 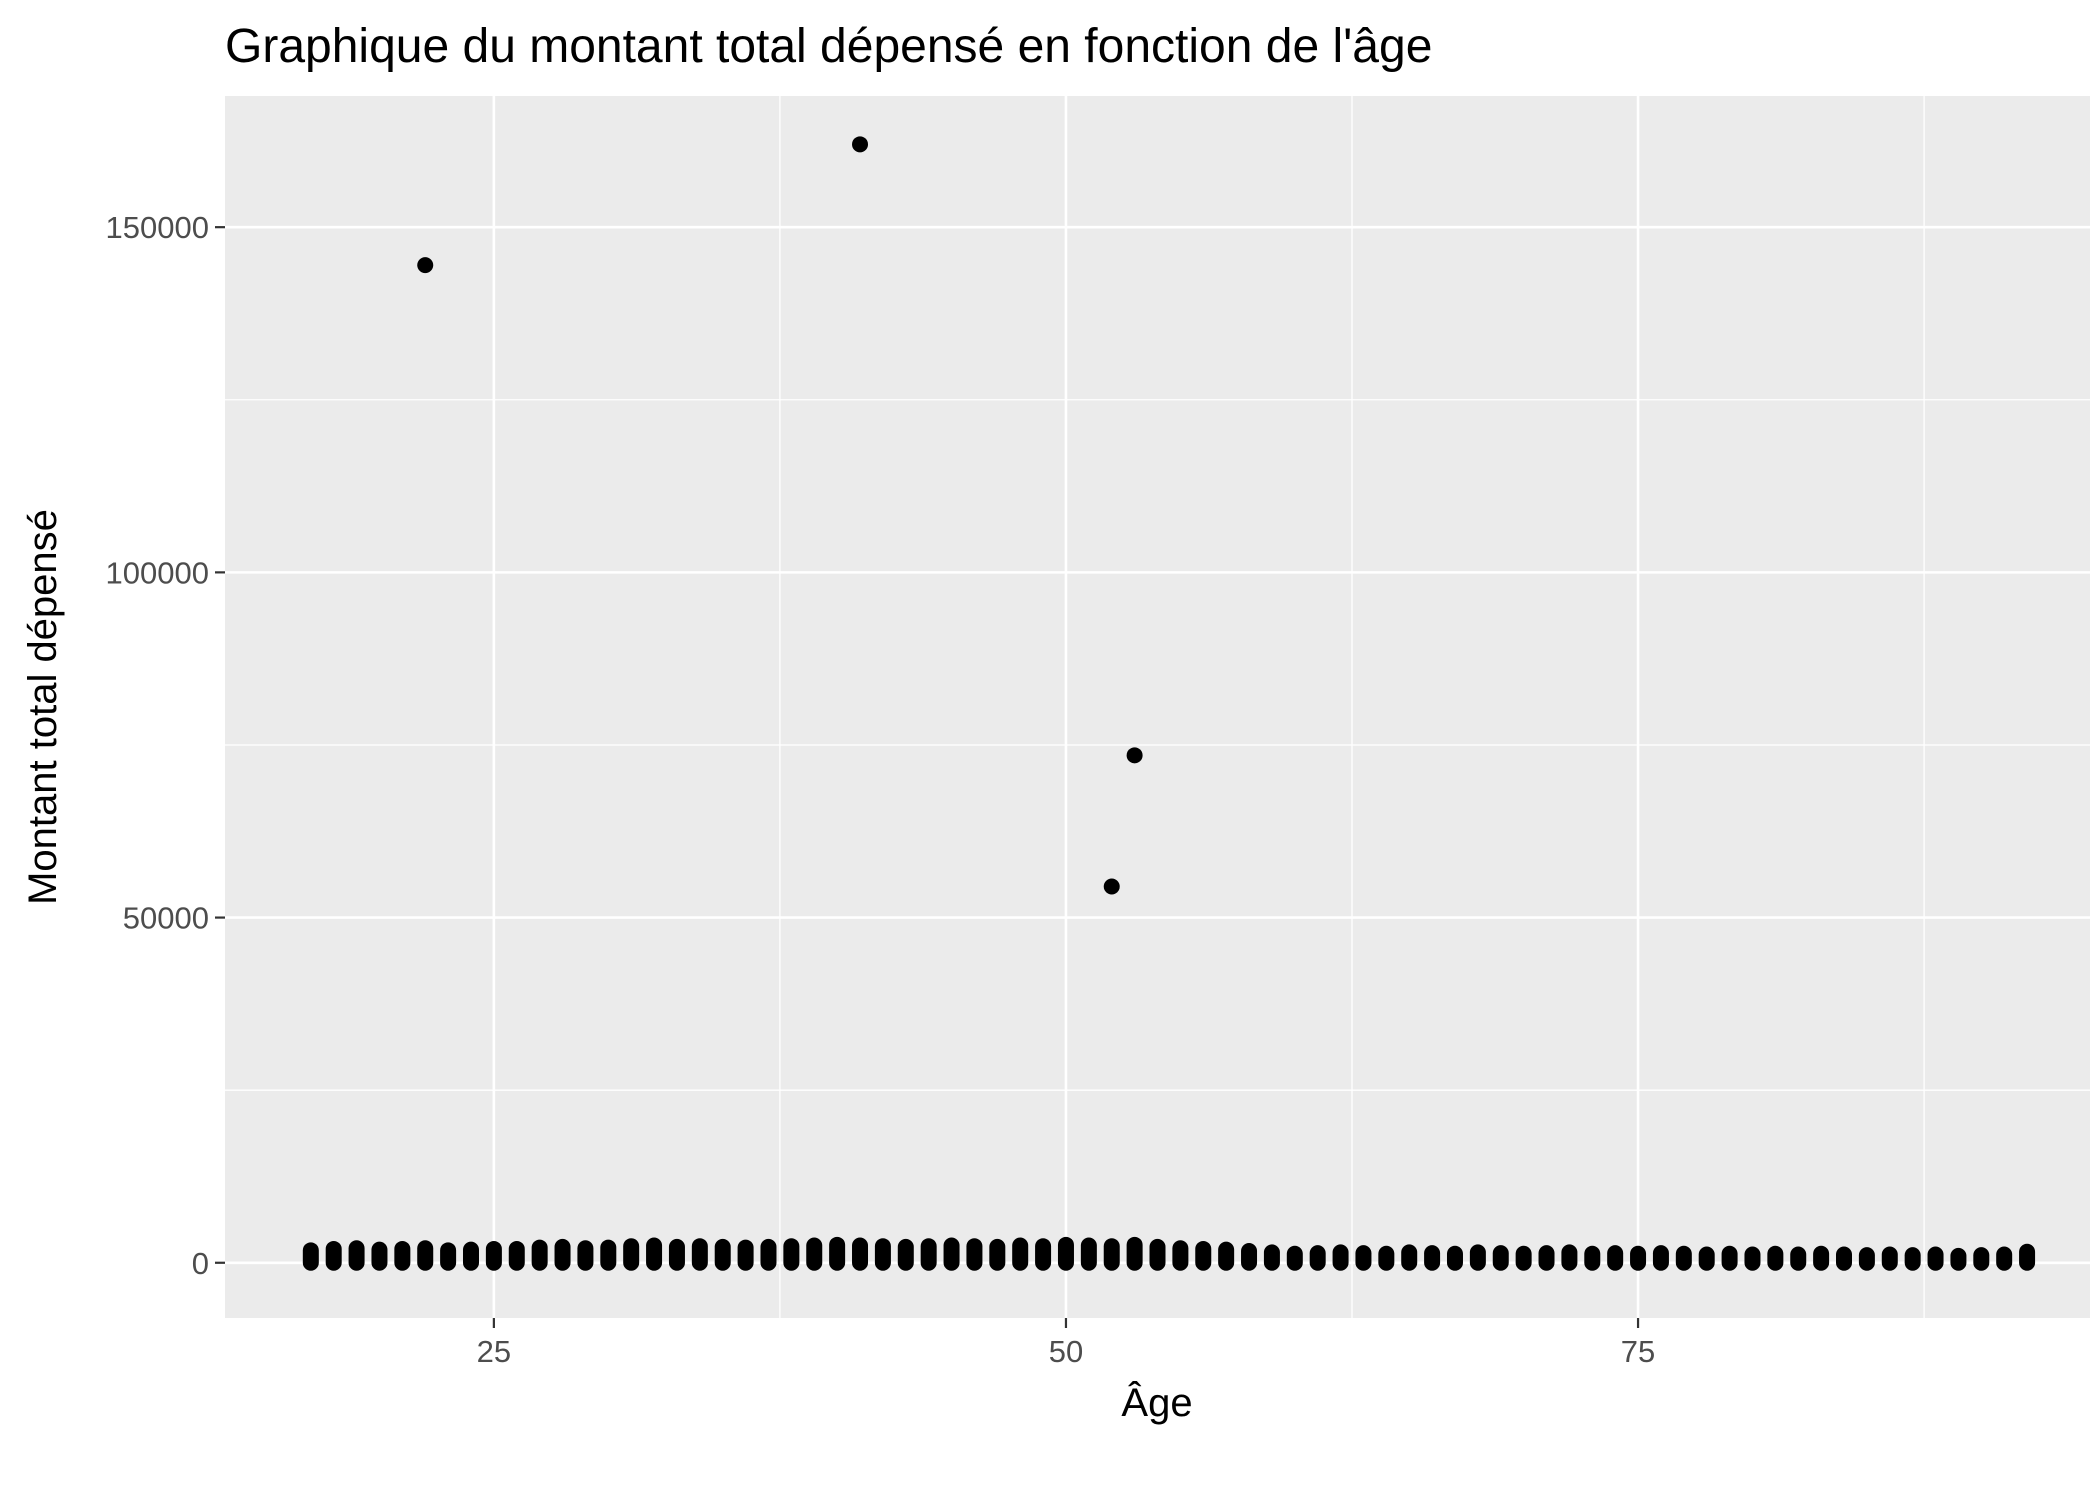 What do you see at coordinates (157, 572) in the screenshot?
I see `y-tick-label: 100000` at bounding box center [157, 572].